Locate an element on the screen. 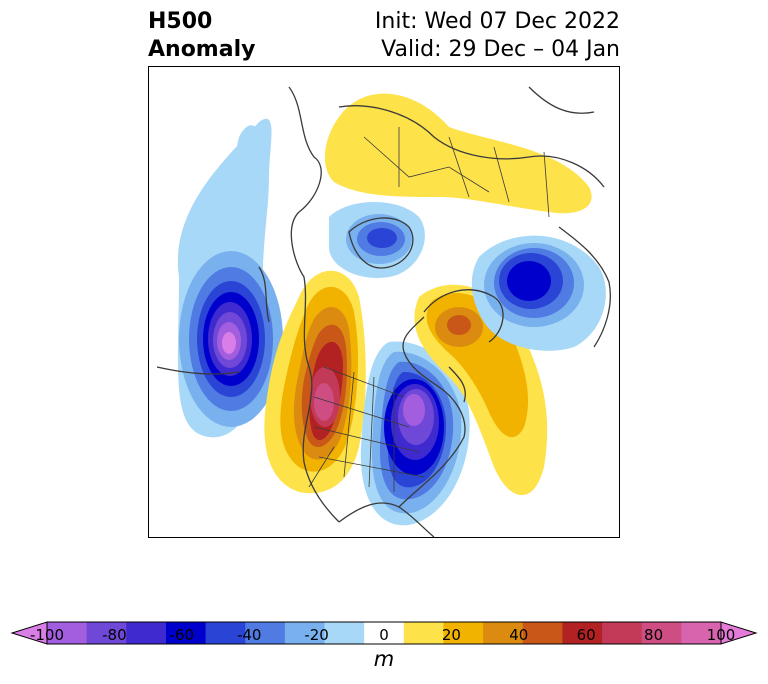  colorbar is located at coordinates (384, 633).